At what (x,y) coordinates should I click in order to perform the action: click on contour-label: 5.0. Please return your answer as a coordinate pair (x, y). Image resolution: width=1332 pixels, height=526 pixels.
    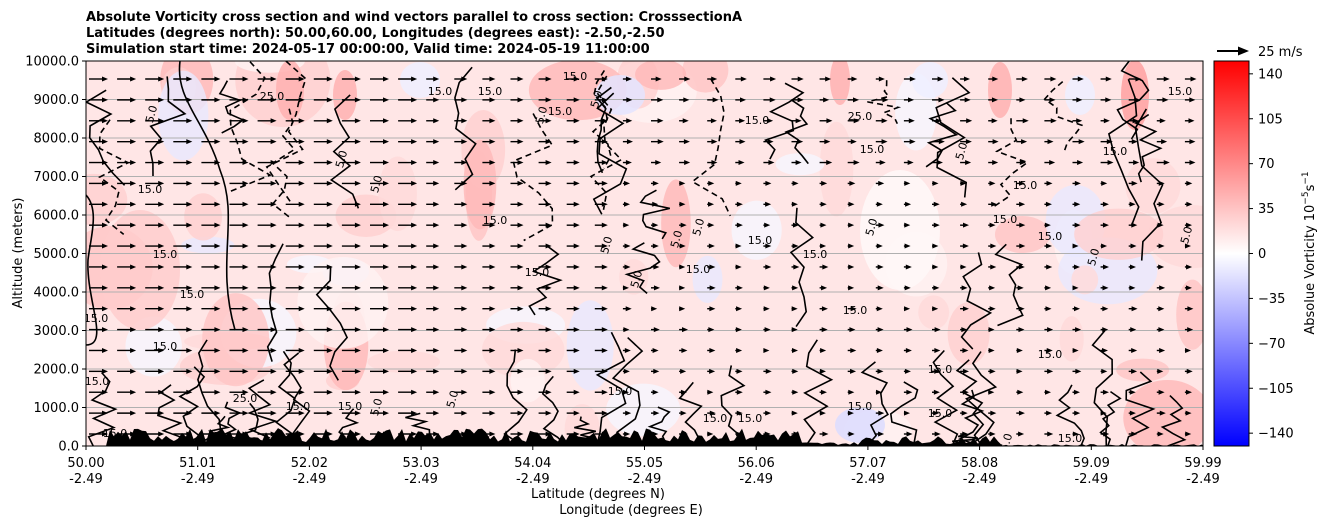
    Looking at the image, I should click on (1093, 257).